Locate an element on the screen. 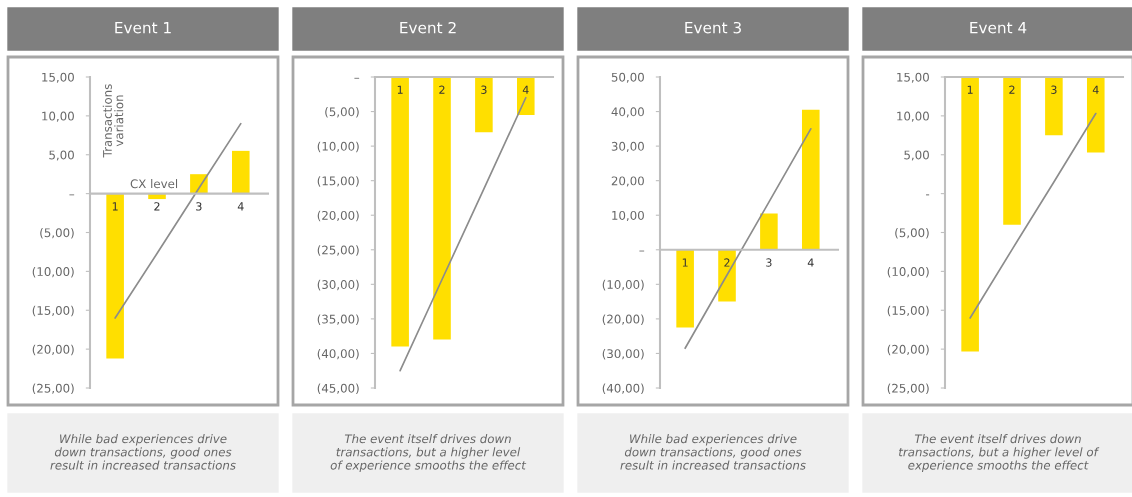 The image size is (1132, 497). y-tick-label: 30,00 is located at coordinates (627, 146).